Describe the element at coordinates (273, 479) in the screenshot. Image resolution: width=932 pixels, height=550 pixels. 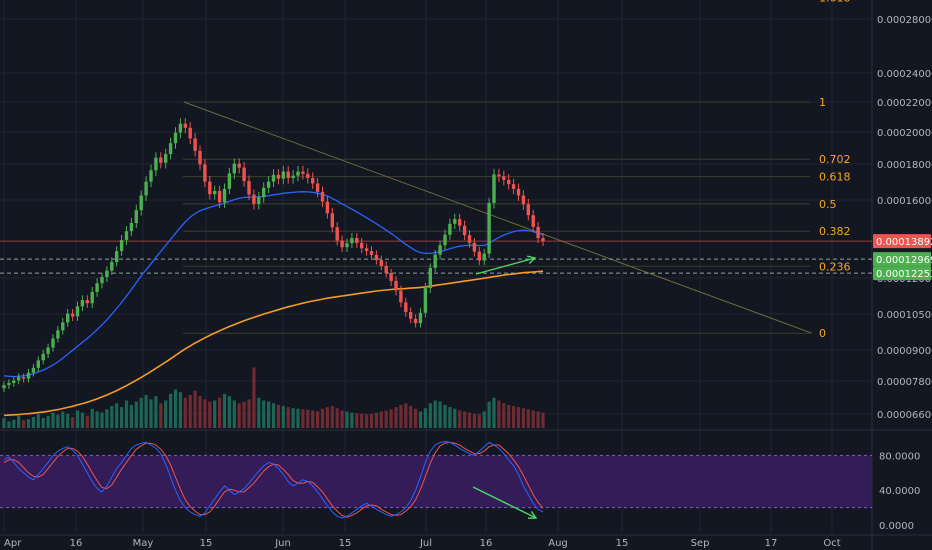
I see `stochastic-lines` at that location.